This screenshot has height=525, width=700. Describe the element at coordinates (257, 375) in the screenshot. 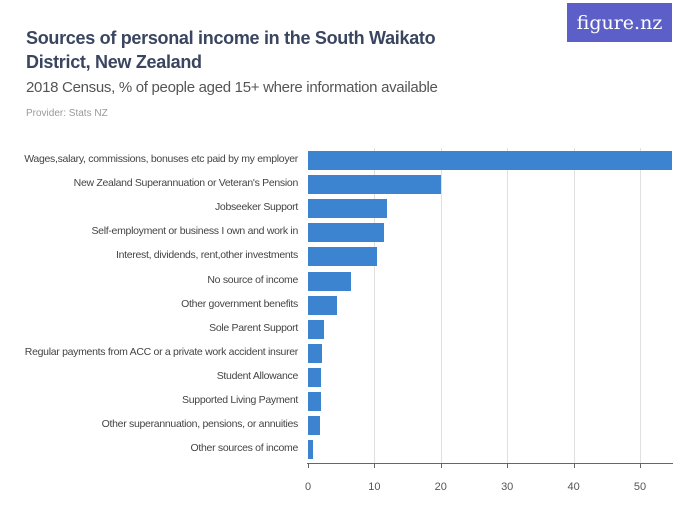

I see `category-label: Student Allowance` at that location.